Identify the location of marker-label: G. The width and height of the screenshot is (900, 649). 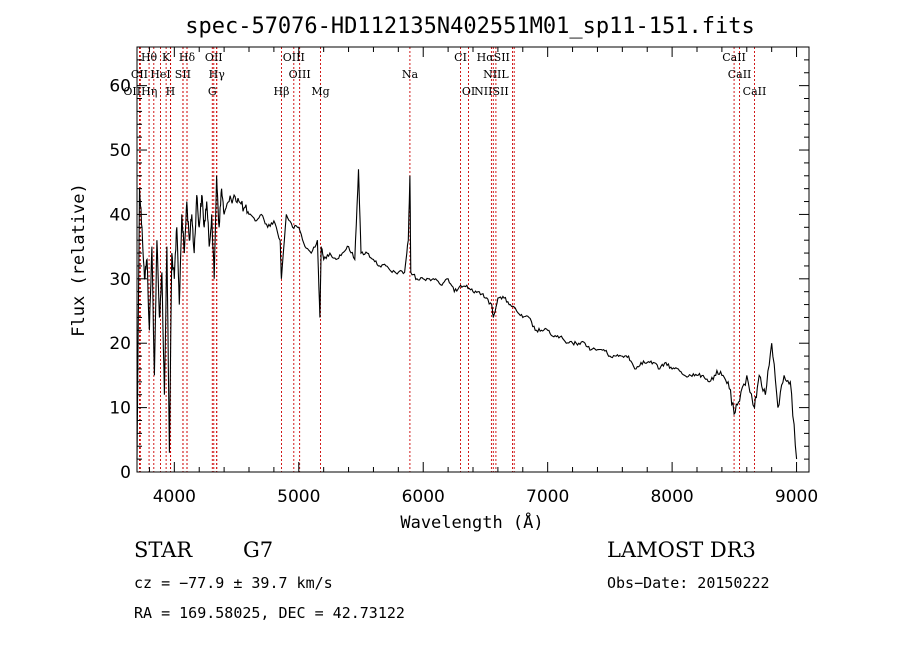
(212, 91).